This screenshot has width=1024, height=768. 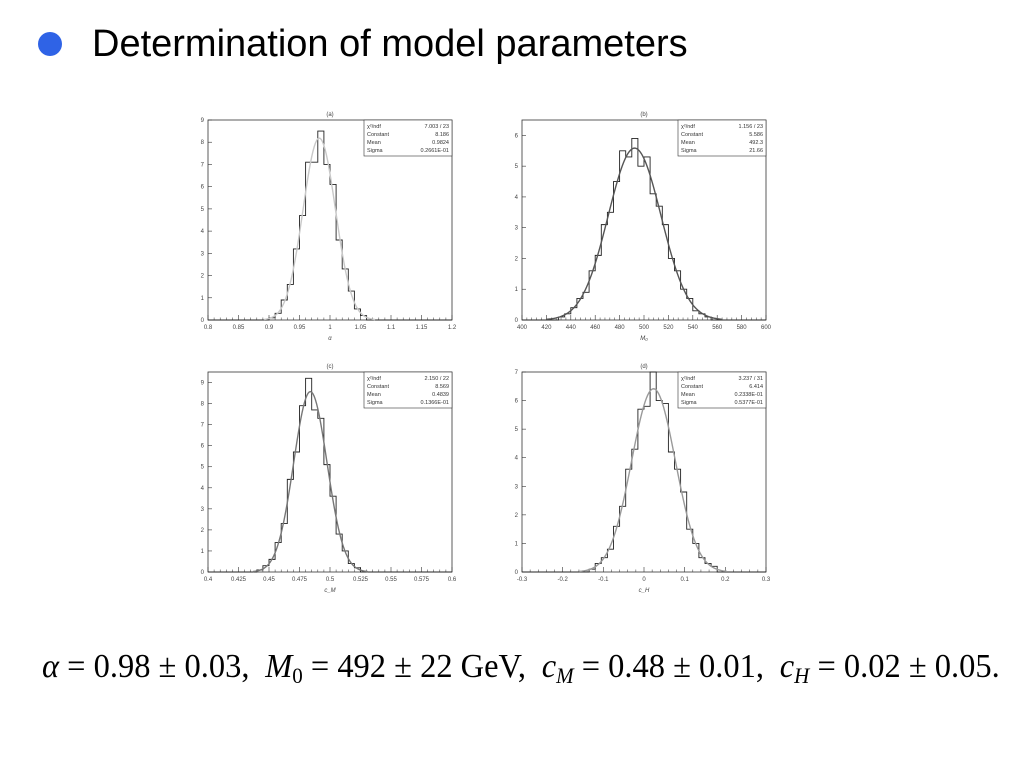 What do you see at coordinates (269, 580) in the screenshot?
I see `histogram-c-xtick-label: 0.45` at bounding box center [269, 580].